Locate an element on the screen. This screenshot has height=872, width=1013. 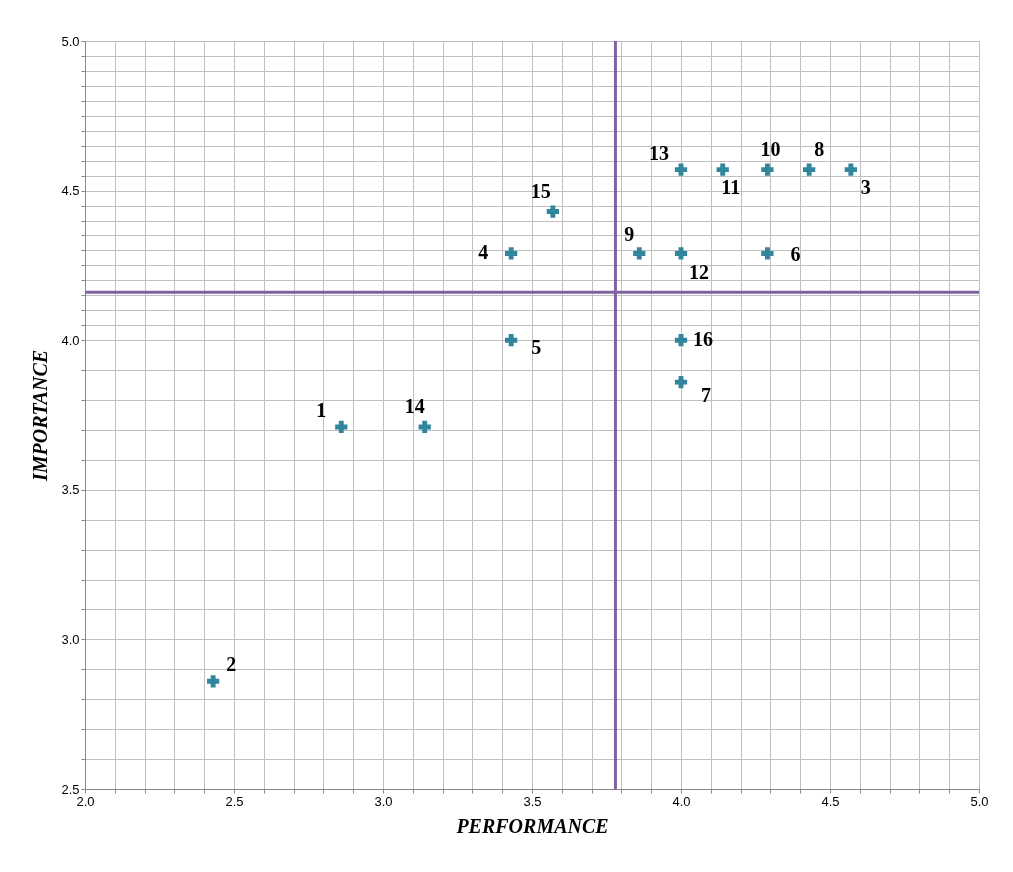
annotation: 16 is located at coordinates (703, 339).